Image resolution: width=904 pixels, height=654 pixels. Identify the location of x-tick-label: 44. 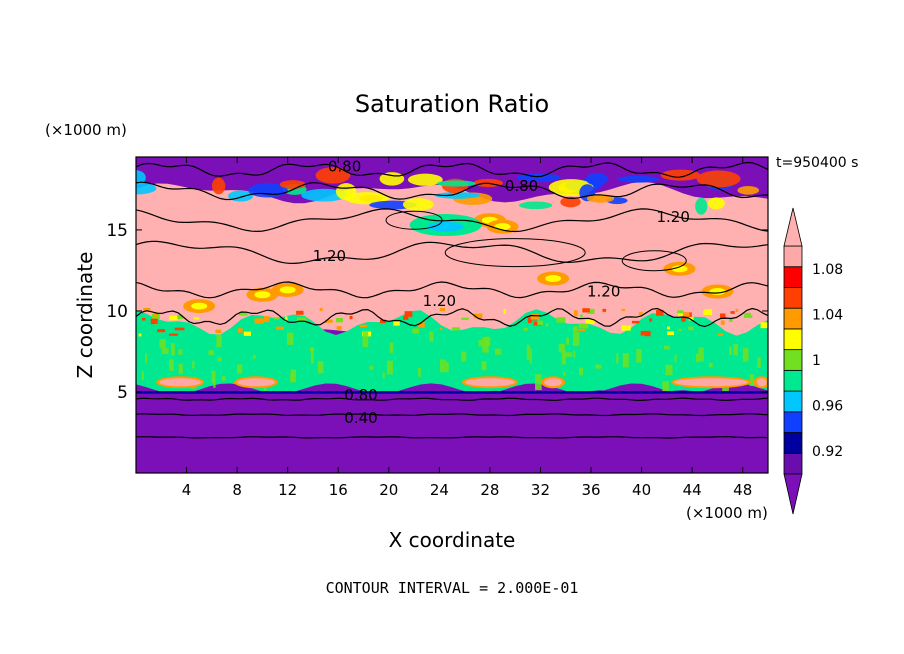
(692, 490).